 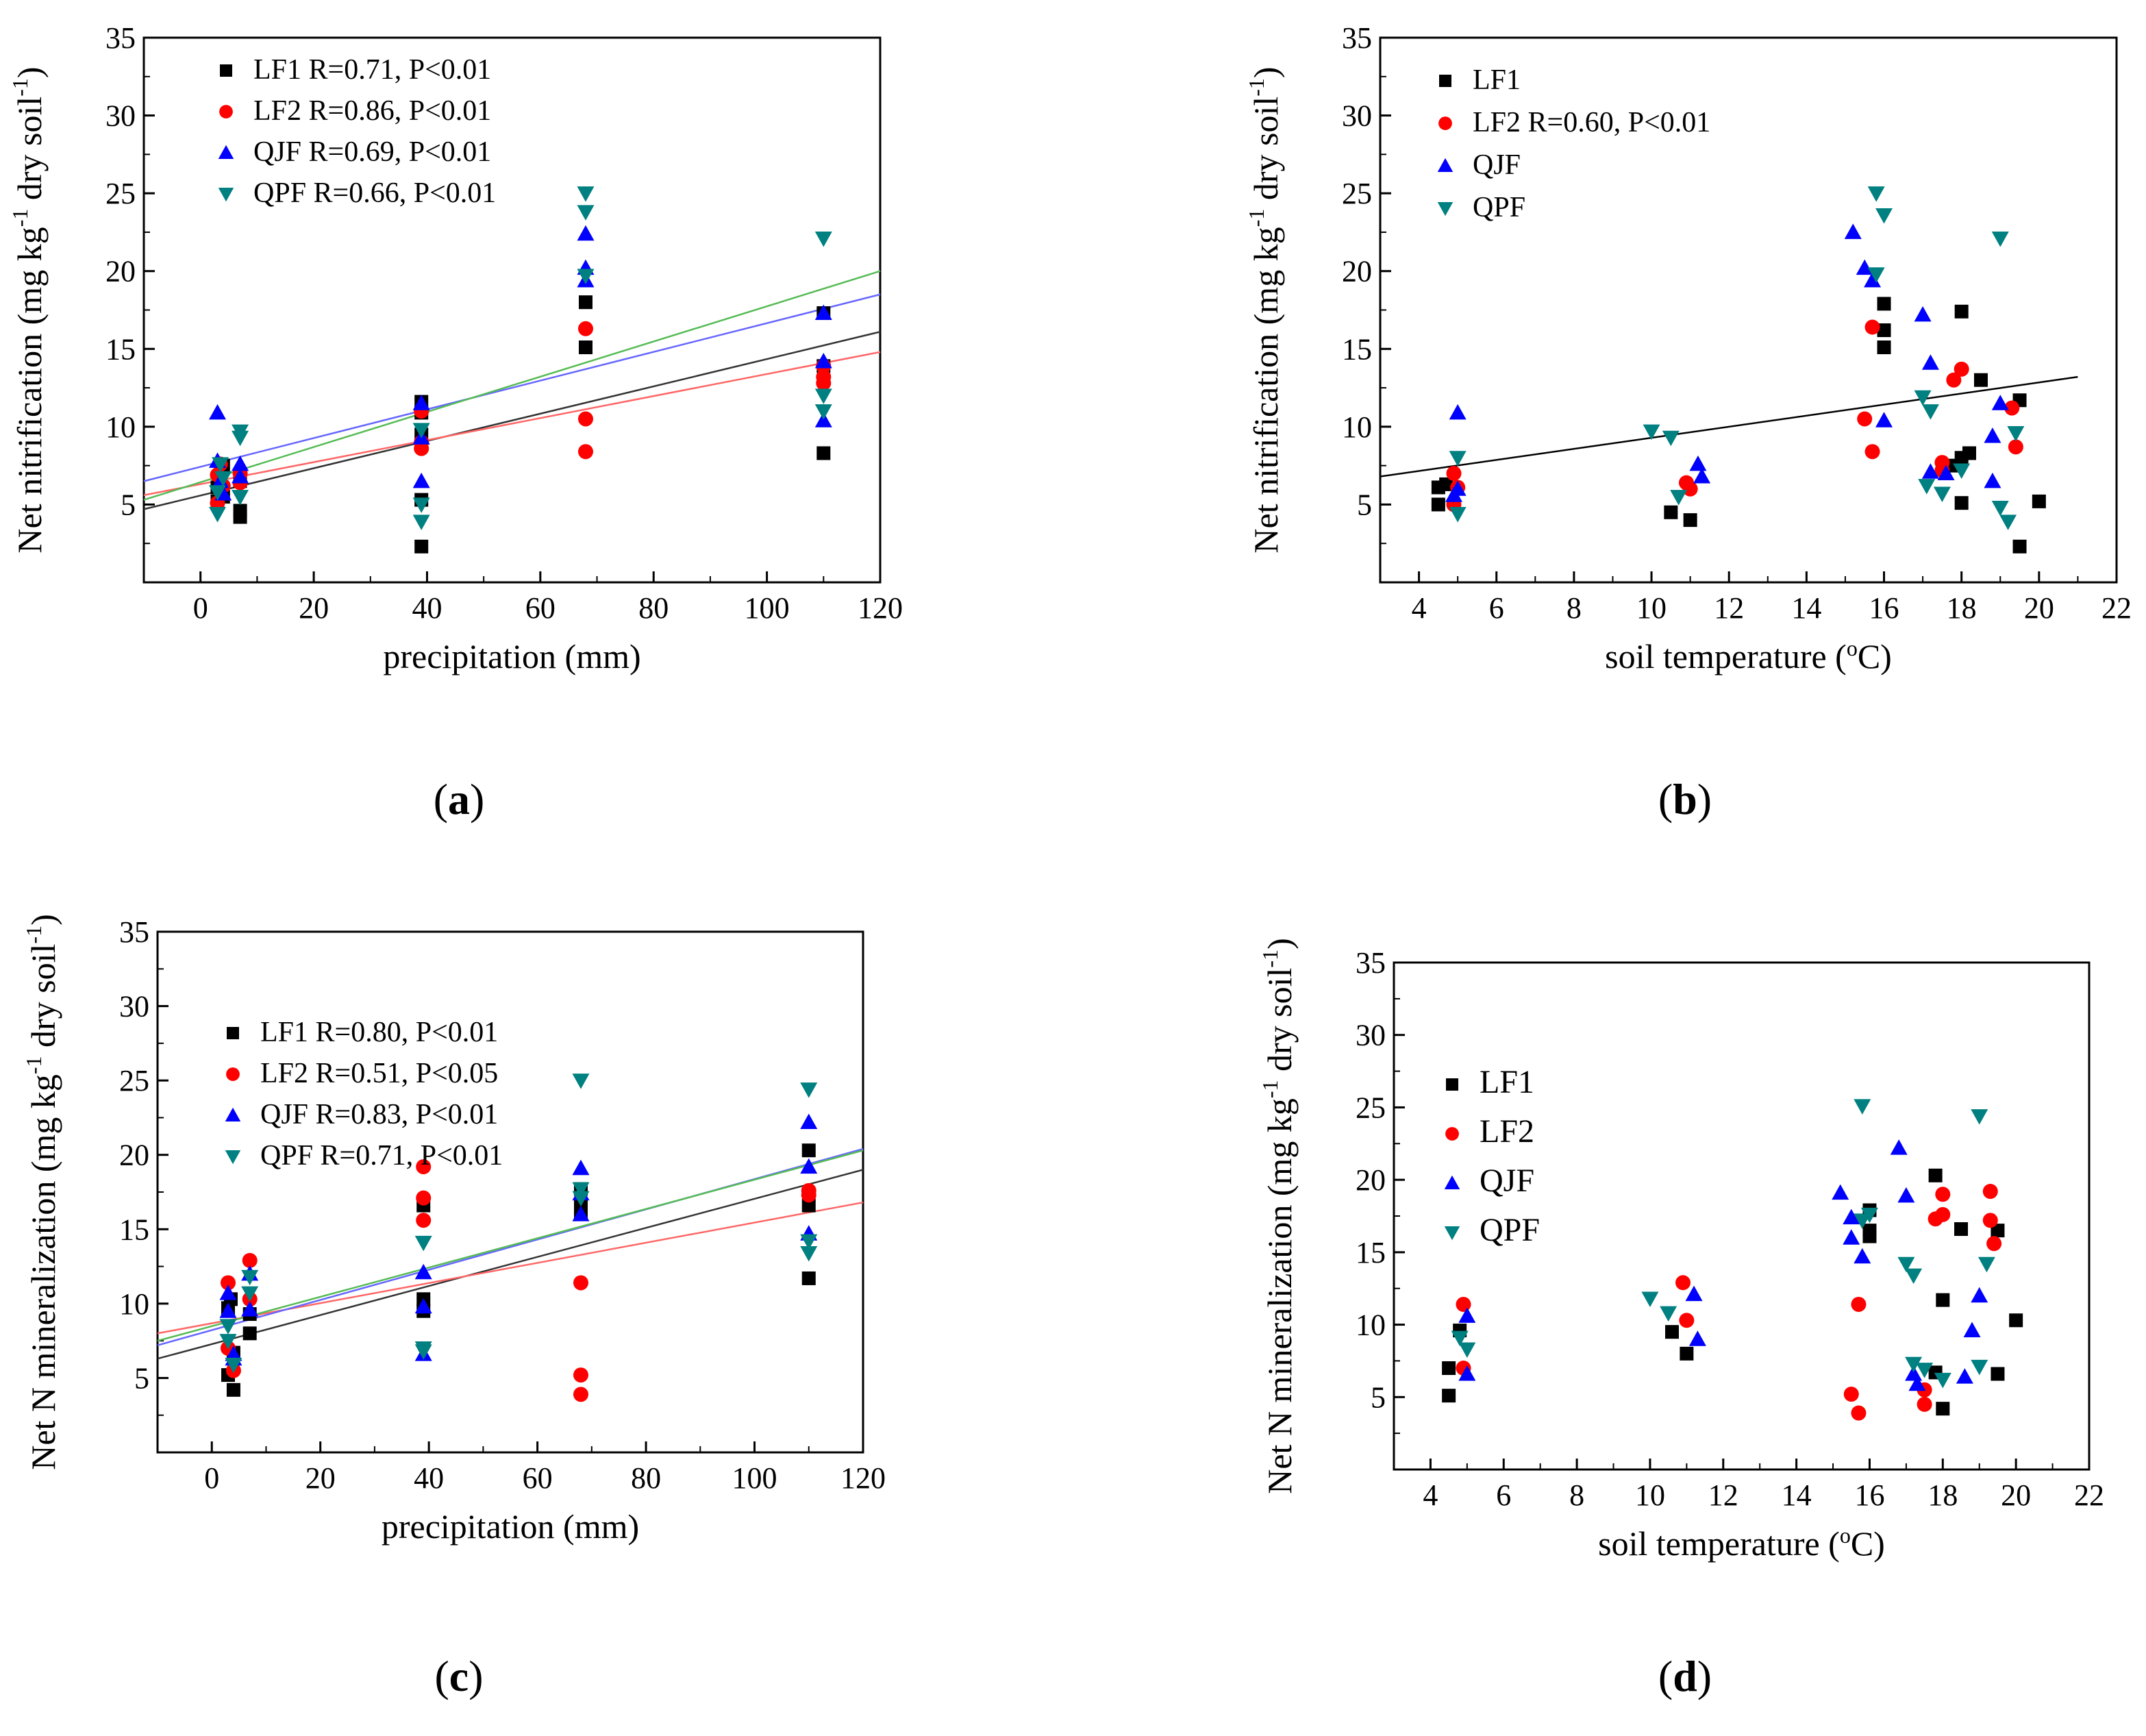 I want to click on chart-b-xlabel-degree: o, so click(x=1852, y=648).